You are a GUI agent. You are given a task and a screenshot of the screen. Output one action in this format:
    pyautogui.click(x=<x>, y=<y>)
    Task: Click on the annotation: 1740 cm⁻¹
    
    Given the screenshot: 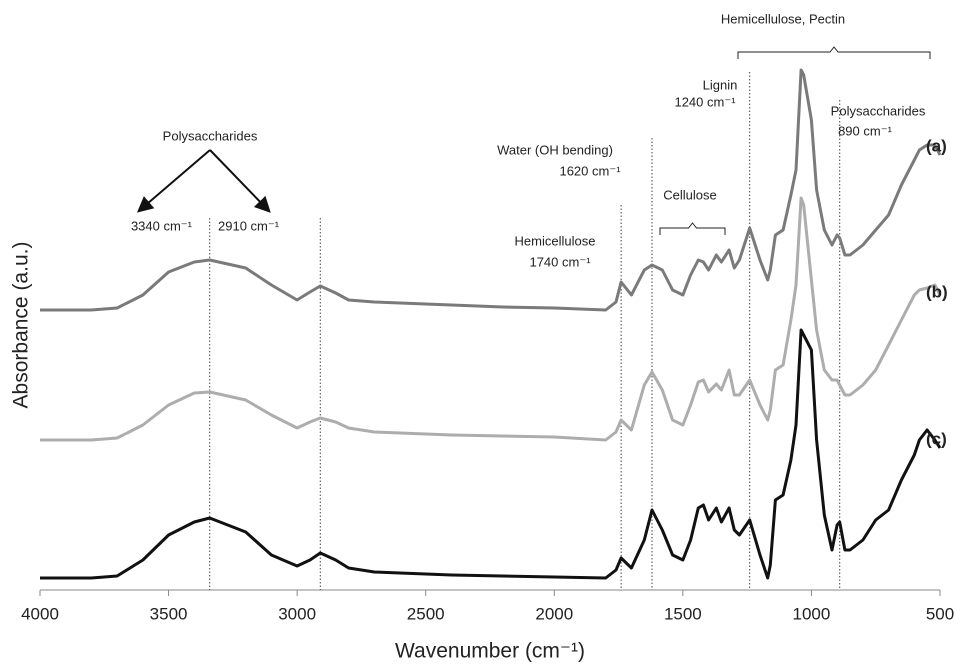 What is the action you would take?
    pyautogui.click(x=560, y=261)
    